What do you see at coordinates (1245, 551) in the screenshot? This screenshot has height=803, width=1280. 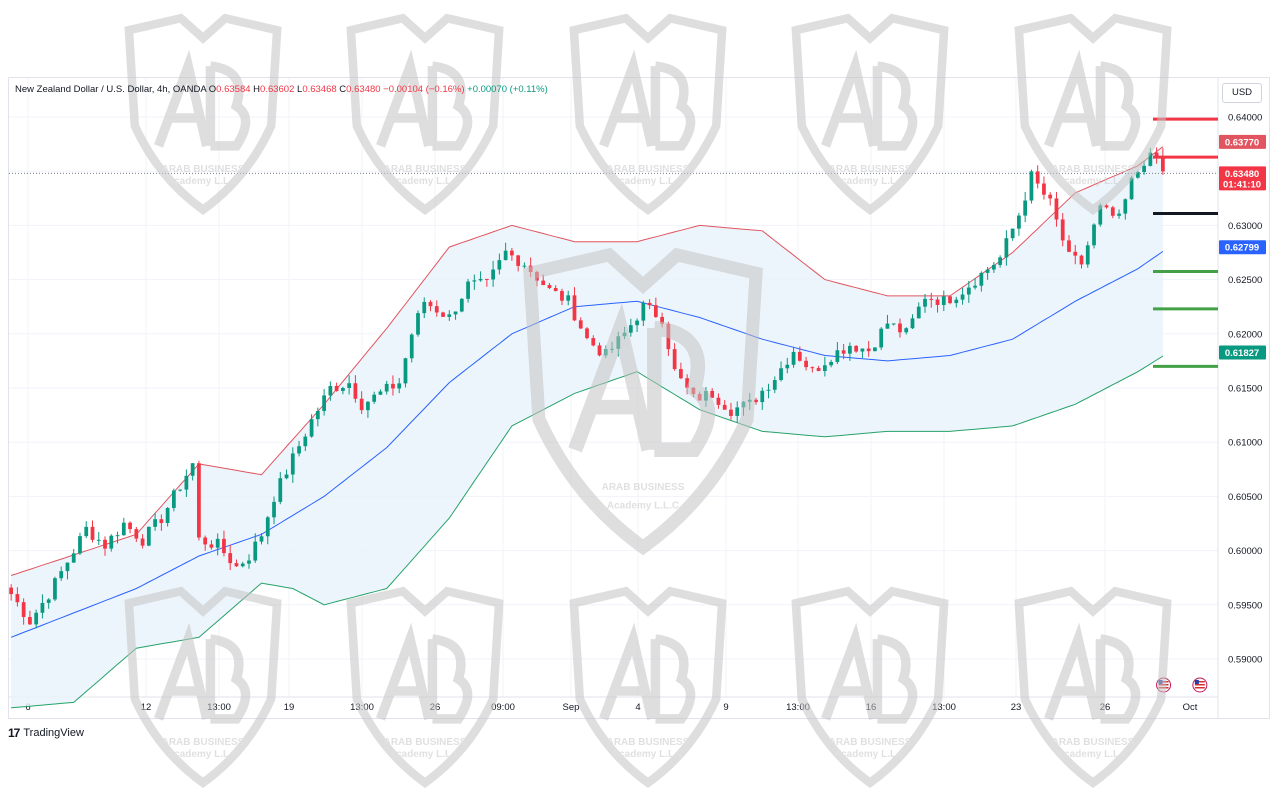 I see `y-tick-label: 0.60000` at bounding box center [1245, 551].